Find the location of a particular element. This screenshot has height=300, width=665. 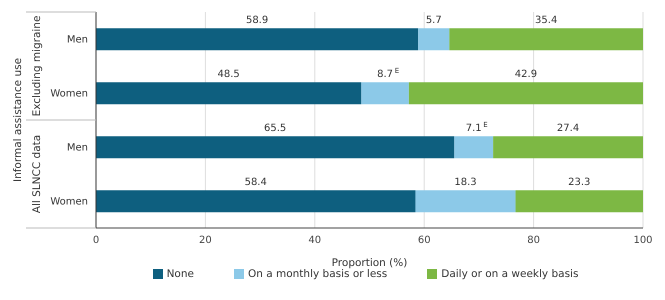

legend-label: None is located at coordinates (180, 274).